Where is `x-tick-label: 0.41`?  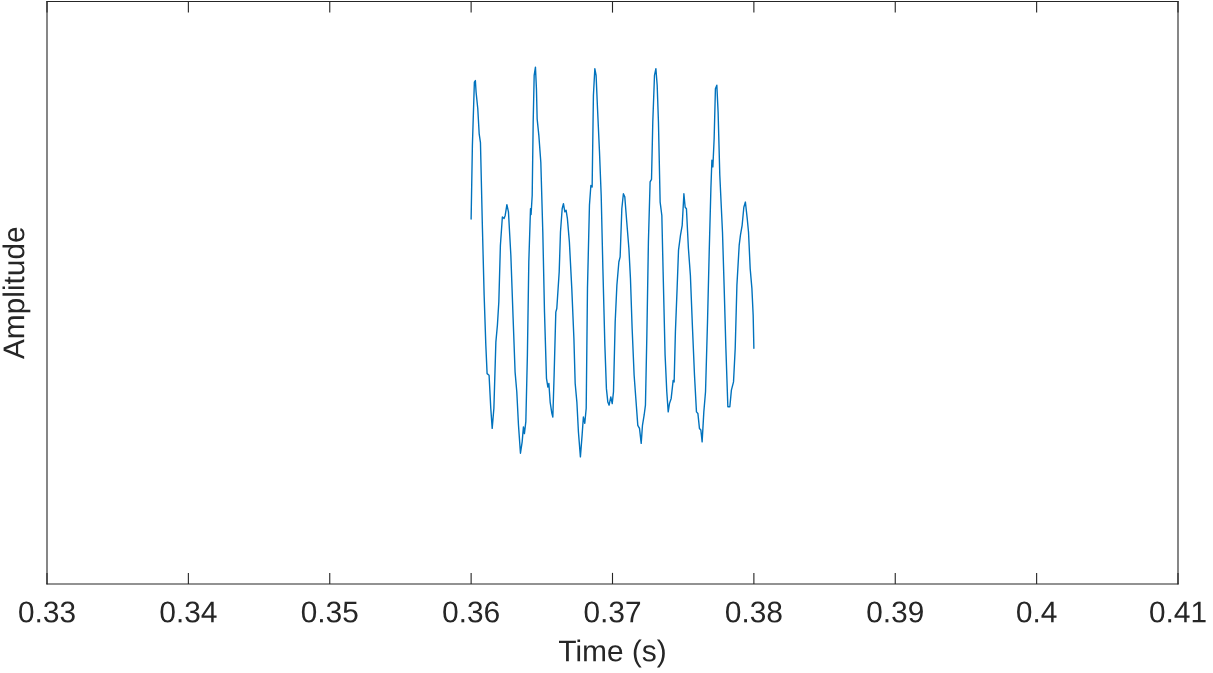
x-tick-label: 0.41 is located at coordinates (1178, 612).